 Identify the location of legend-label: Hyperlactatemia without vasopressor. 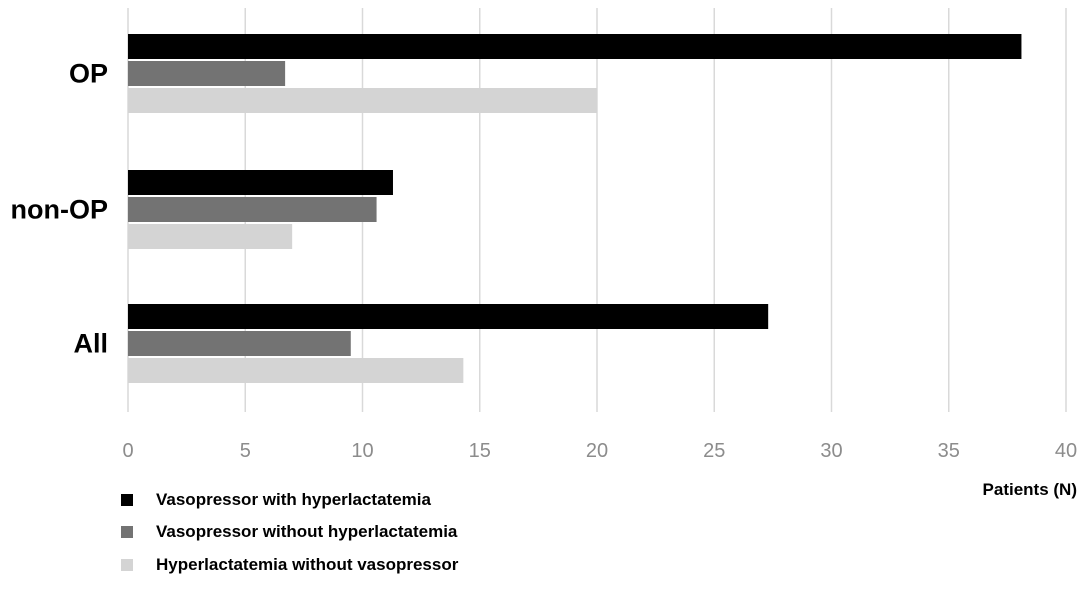
(307, 564).